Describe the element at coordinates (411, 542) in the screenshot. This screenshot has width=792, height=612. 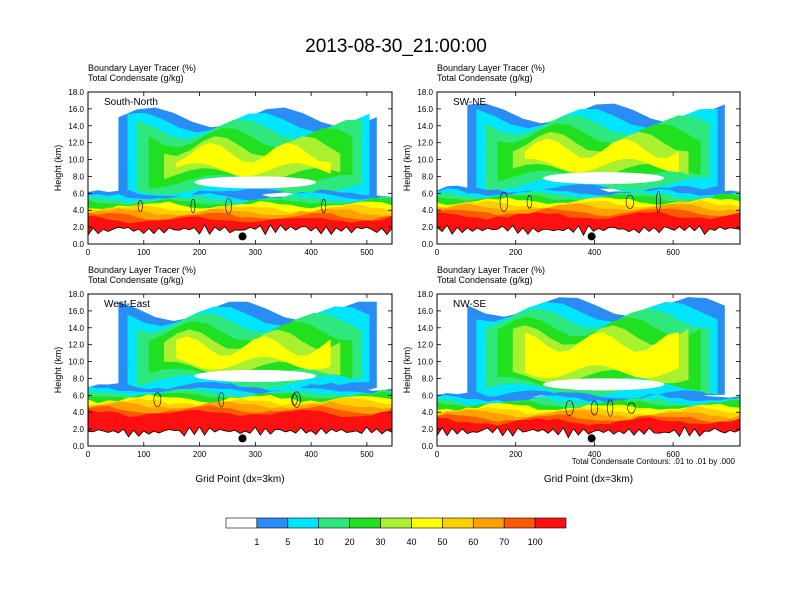
I see `colorbar-label: 40` at that location.